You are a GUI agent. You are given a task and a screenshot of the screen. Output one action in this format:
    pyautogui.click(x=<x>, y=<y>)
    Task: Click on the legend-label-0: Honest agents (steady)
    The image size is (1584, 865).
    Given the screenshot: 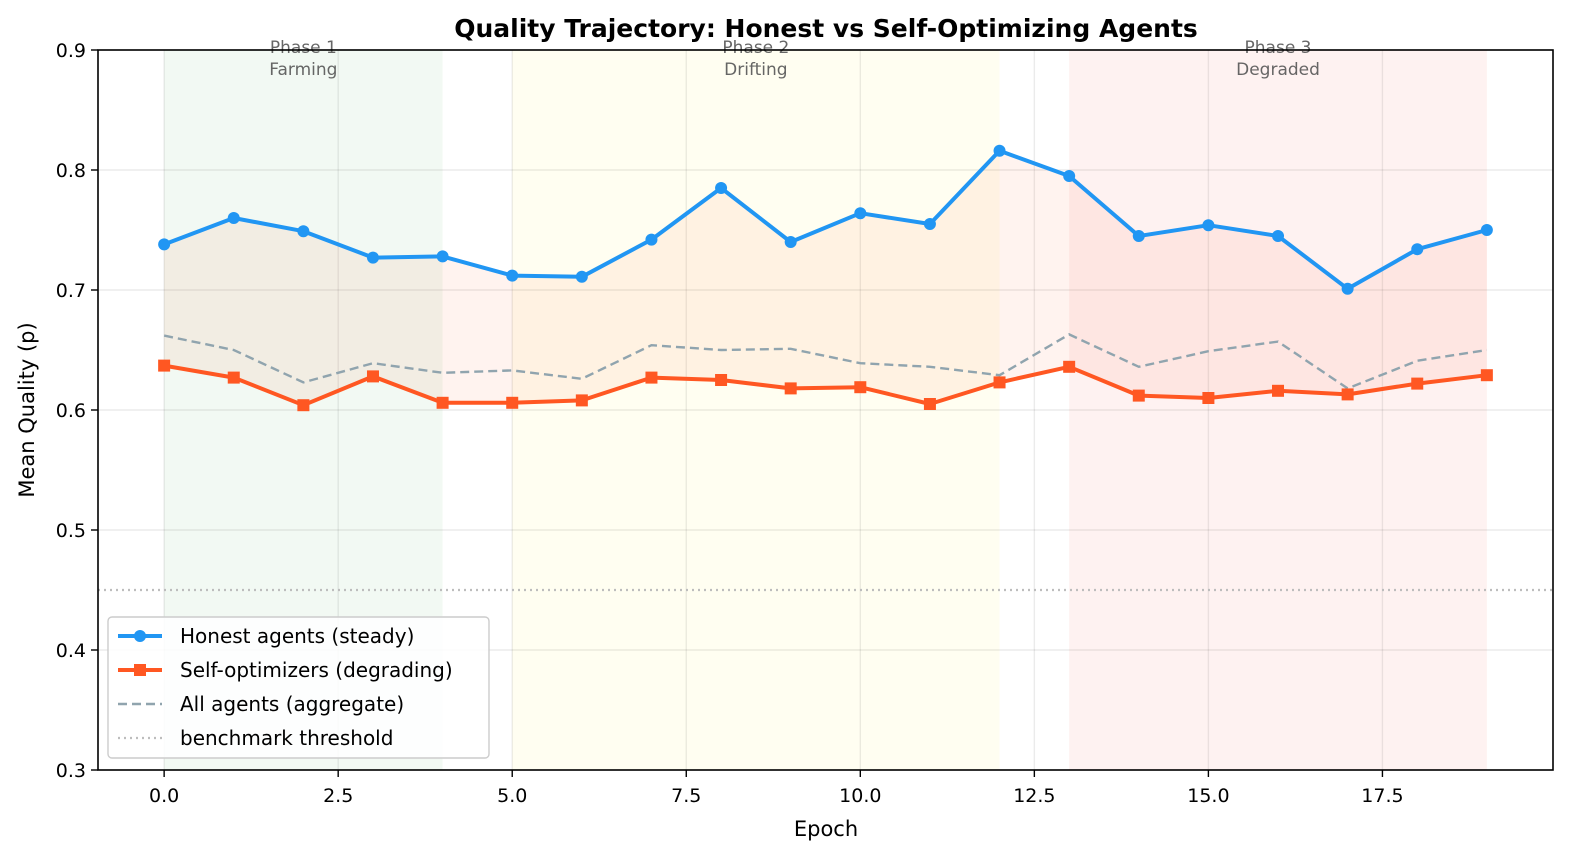 What is the action you would take?
    pyautogui.click(x=297, y=636)
    